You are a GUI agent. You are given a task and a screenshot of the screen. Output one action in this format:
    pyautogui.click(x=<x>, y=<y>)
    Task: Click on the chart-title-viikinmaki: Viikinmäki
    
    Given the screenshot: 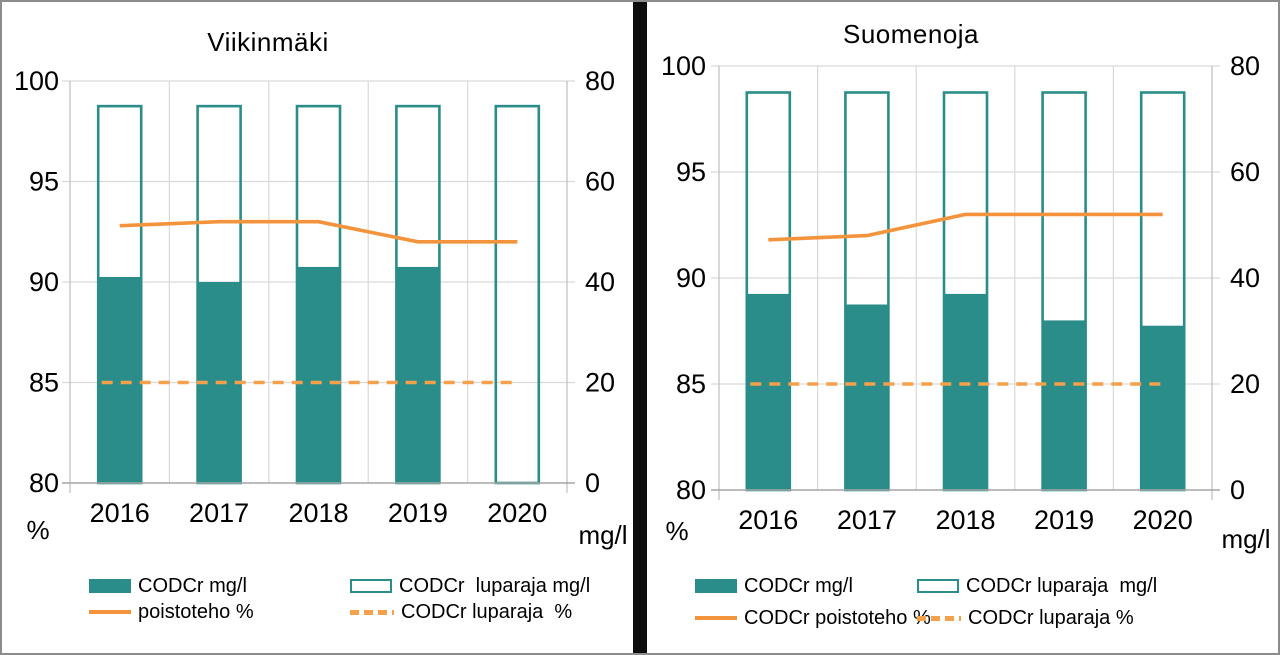 What is the action you would take?
    pyautogui.click(x=268, y=42)
    